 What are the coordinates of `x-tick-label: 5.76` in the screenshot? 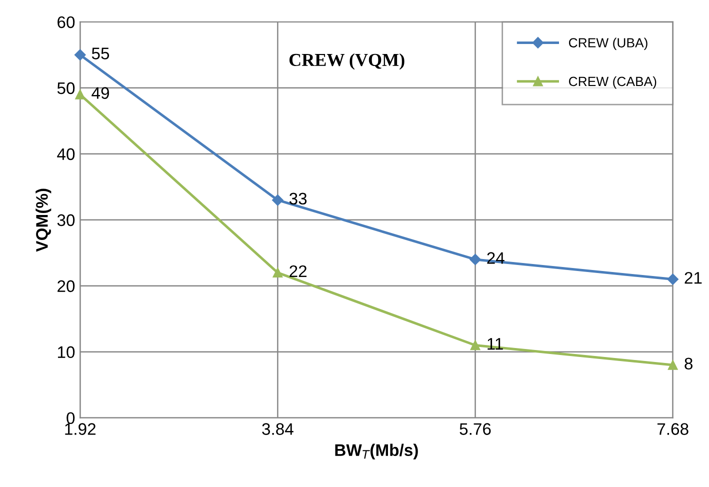 It's located at (475, 429).